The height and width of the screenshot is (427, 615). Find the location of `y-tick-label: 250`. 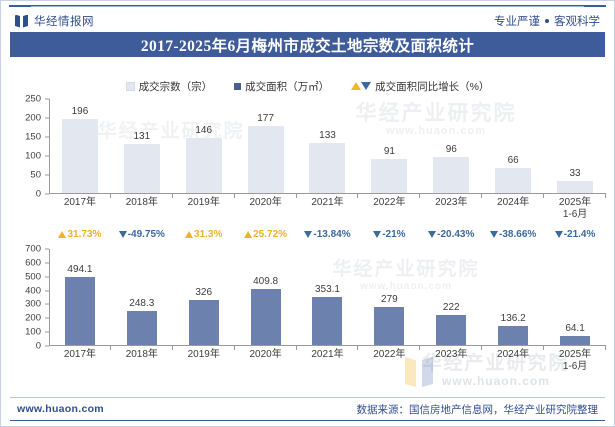

y-tick-label: 250 is located at coordinates (33, 99).